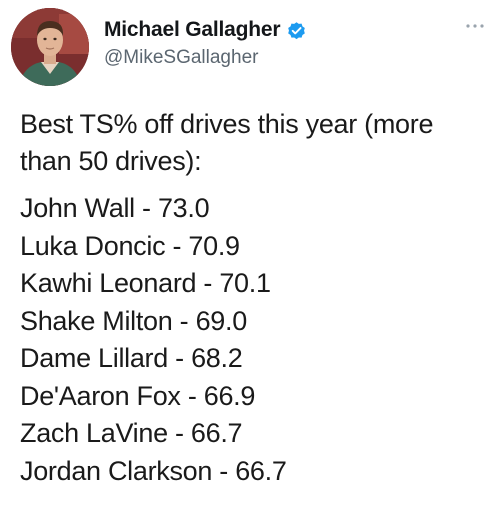  Describe the element at coordinates (214, 245) in the screenshot. I see `player-ts: 70.9` at that location.